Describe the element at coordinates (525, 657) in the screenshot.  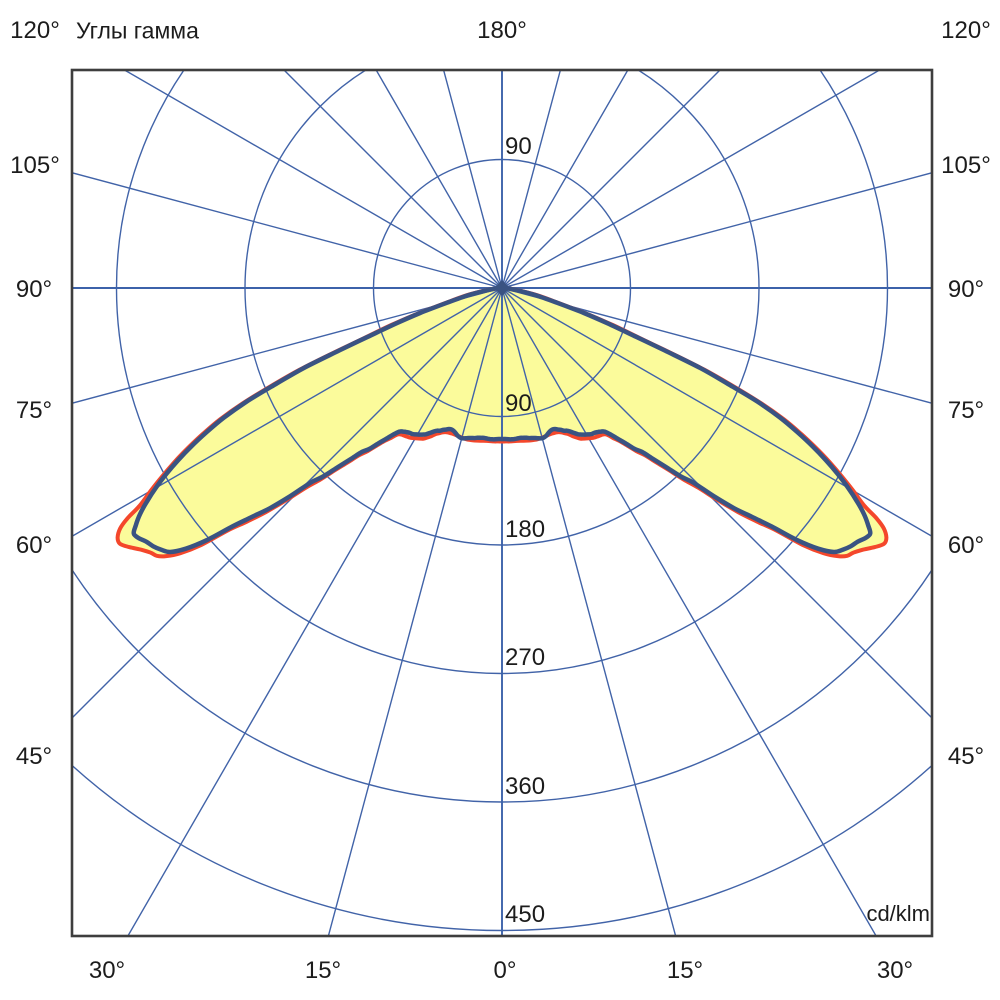
I see `radial-tick-label-3: 270` at that location.